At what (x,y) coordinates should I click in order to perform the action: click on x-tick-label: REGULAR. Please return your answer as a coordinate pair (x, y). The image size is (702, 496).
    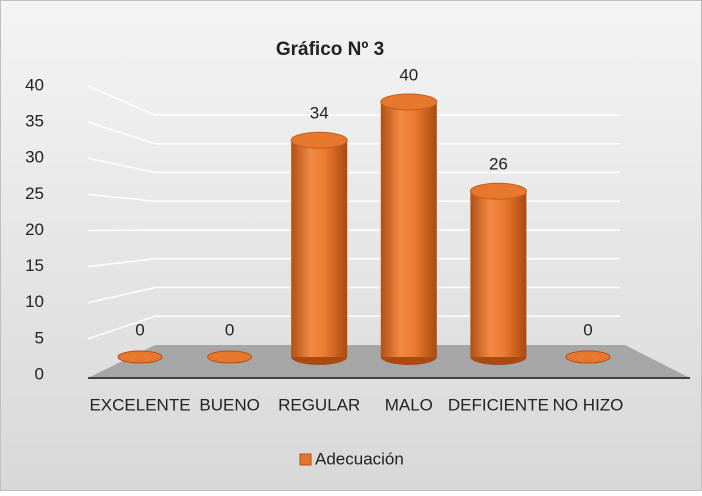
    Looking at the image, I should click on (319, 404).